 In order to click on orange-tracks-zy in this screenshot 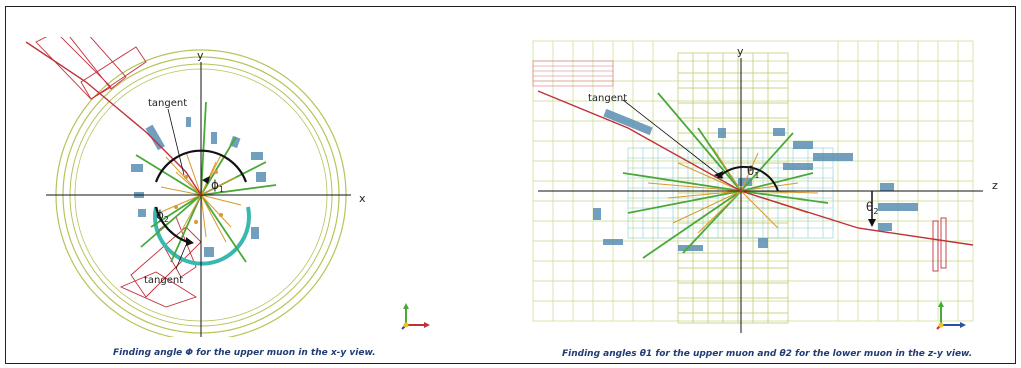, I will do `click(733, 190)`.